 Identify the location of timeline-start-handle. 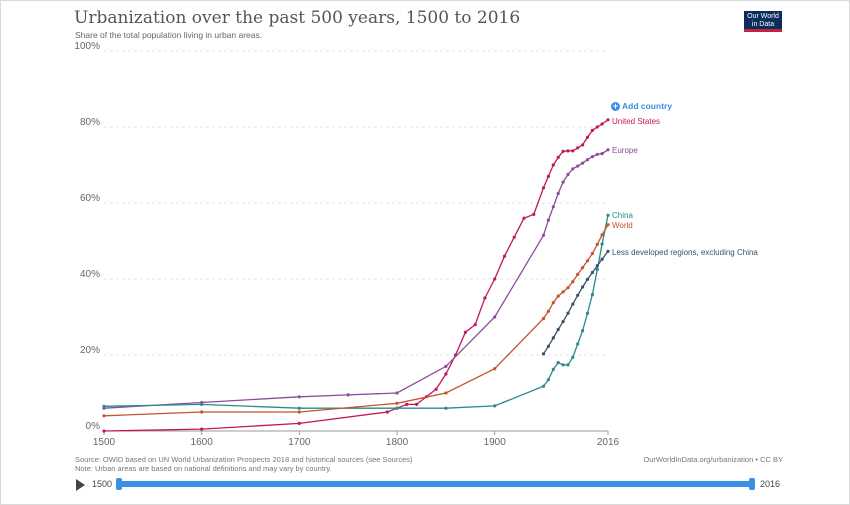
(119, 484).